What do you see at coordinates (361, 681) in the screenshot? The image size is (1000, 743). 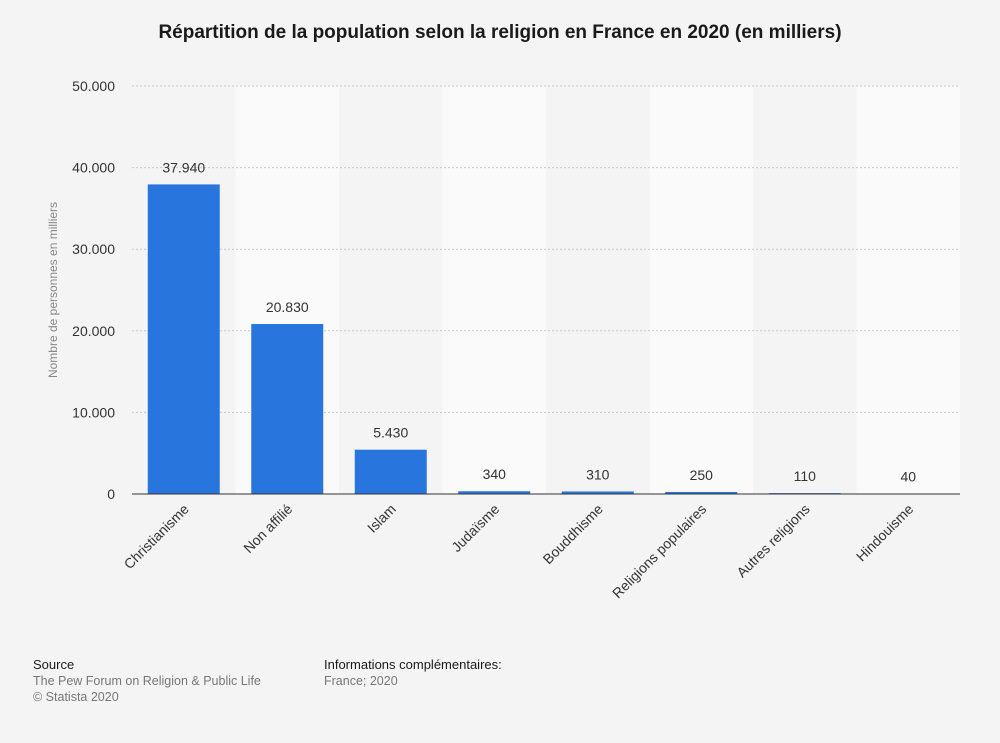 I see `info-line: France; 2020` at bounding box center [361, 681].